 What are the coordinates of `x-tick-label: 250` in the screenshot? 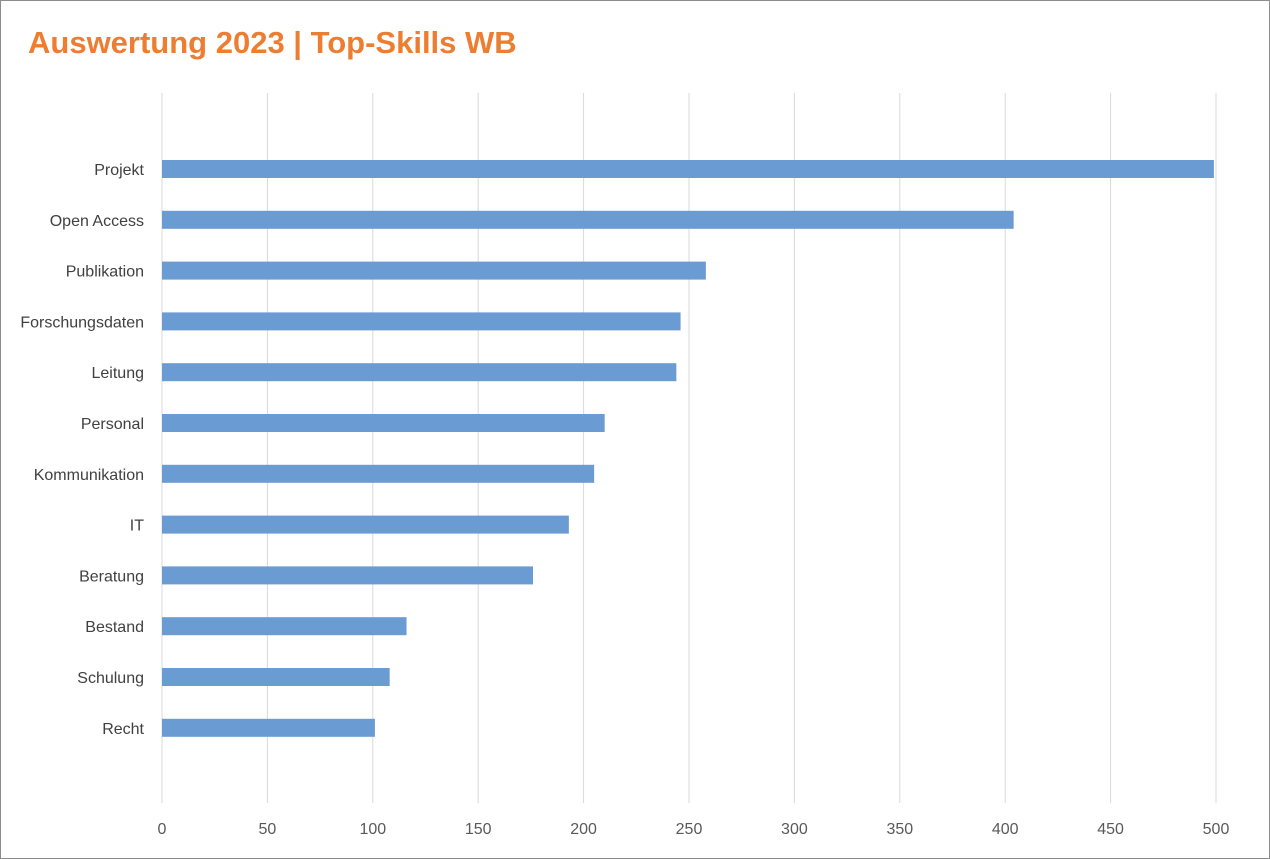 It's located at (689, 829).